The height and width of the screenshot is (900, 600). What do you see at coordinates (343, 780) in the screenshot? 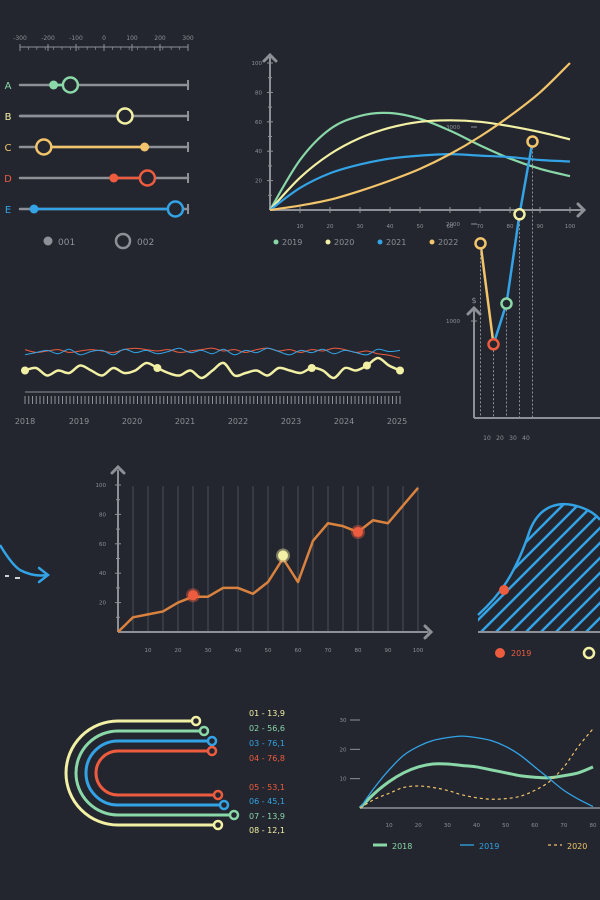
I see `waves-y-tick-label: 10` at bounding box center [343, 780].